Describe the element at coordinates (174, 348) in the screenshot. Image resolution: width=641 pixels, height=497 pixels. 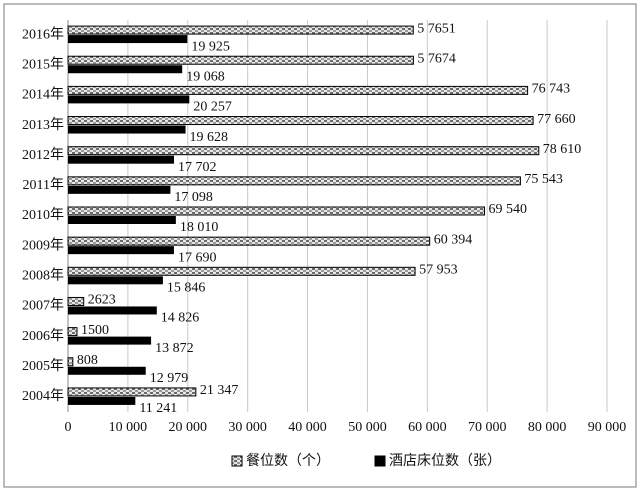
I see `value-label: 13 872` at that location.